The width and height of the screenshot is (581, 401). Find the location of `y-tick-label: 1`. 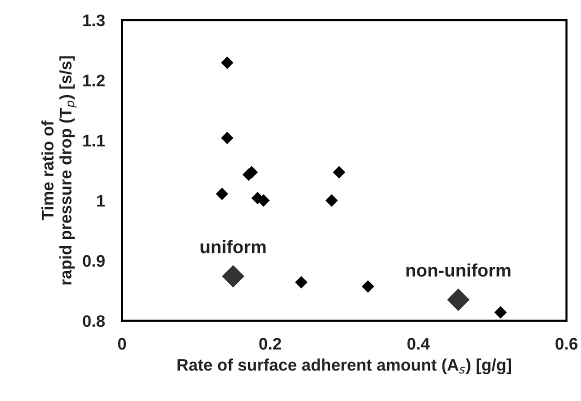

y-tick-label: 1 is located at coordinates (101, 201).